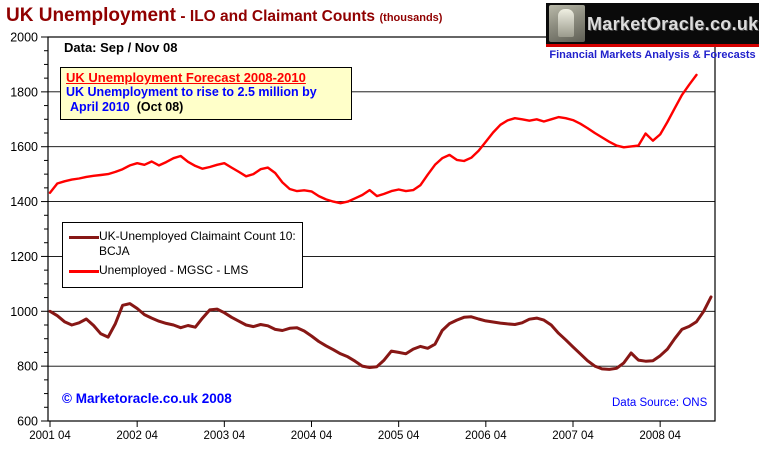  I want to click on legend-label: UK-Unemployed Claimaint Count 10: BCJA, so click(197, 243).